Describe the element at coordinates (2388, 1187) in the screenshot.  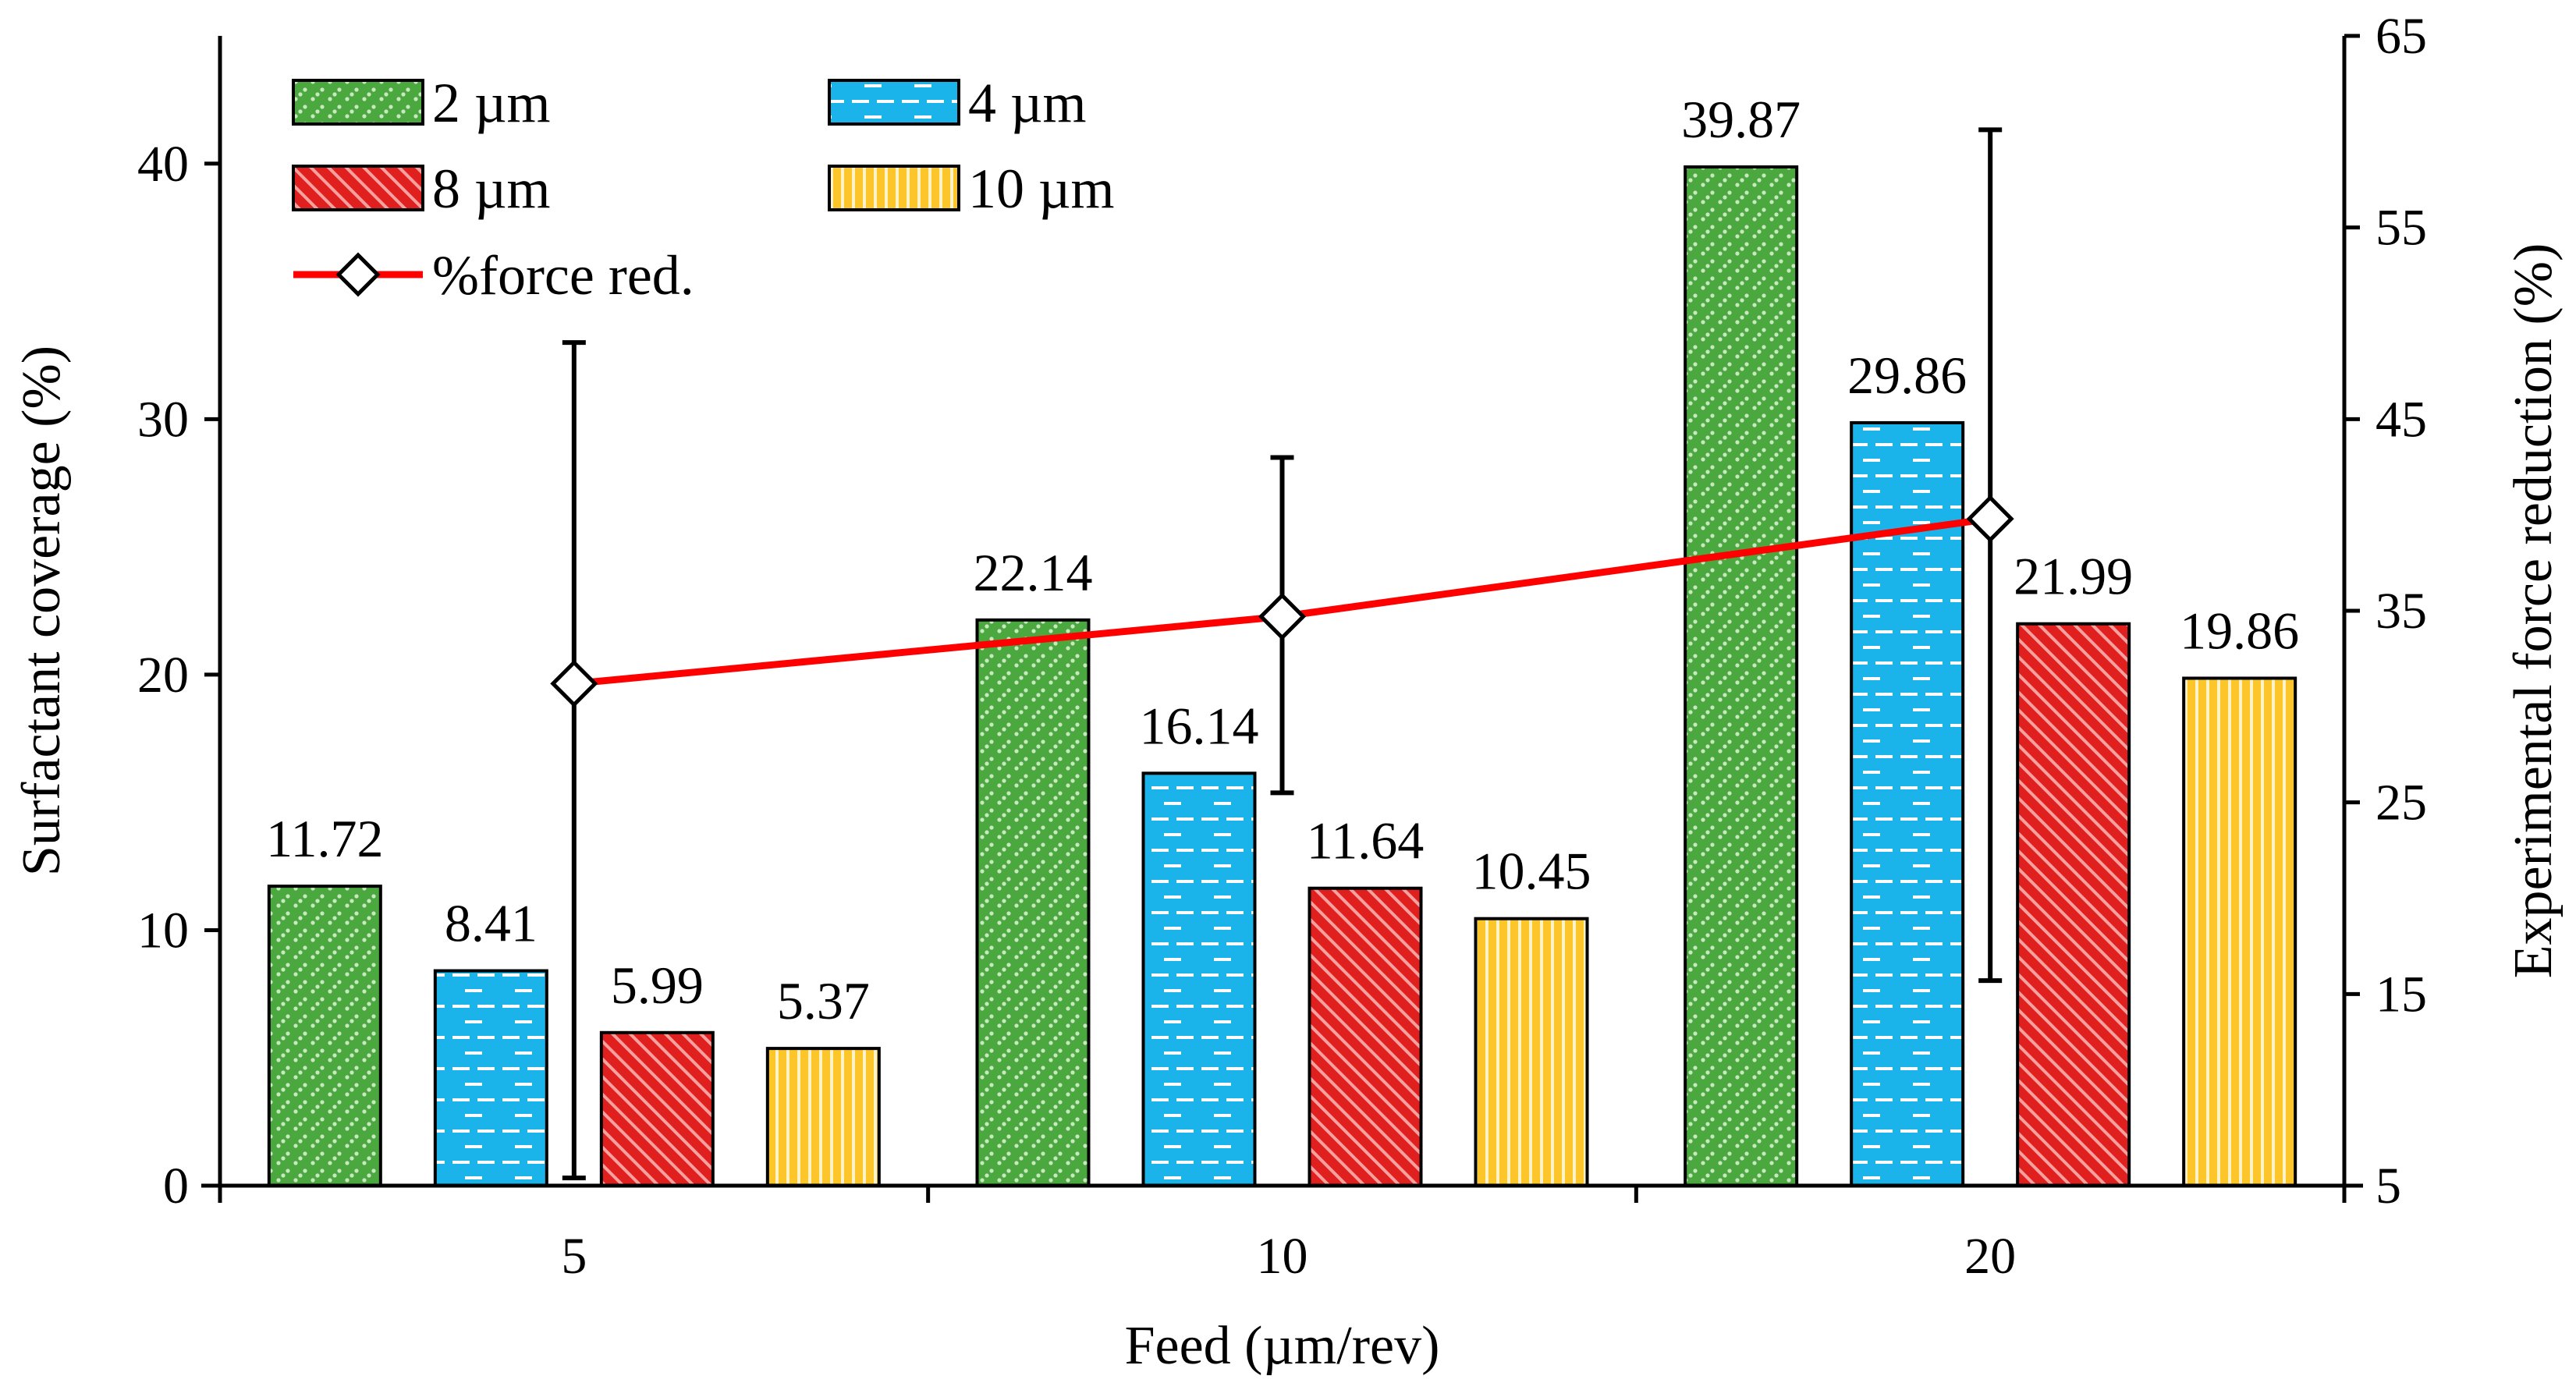
I see `y2-tick-label-5: 5` at that location.